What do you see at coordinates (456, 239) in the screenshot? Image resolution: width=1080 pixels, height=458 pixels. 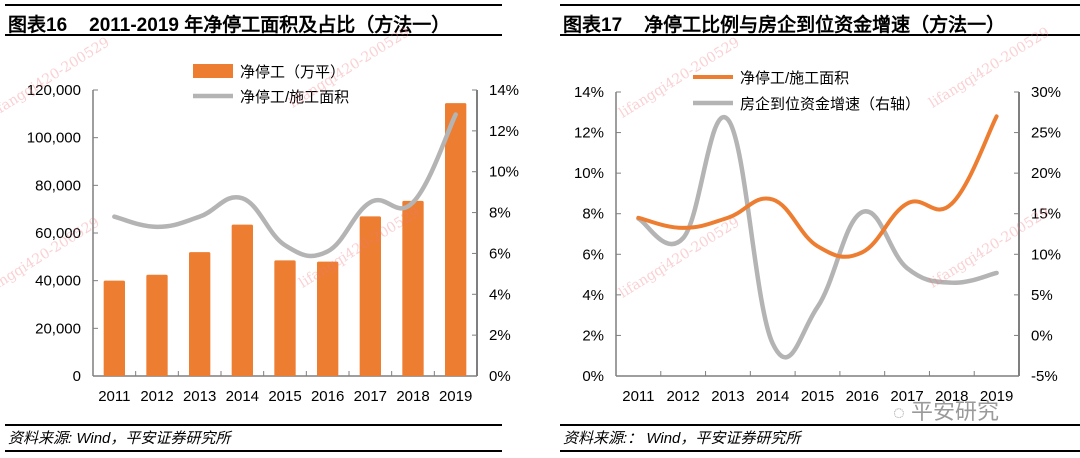 I see `bar-2019` at bounding box center [456, 239].